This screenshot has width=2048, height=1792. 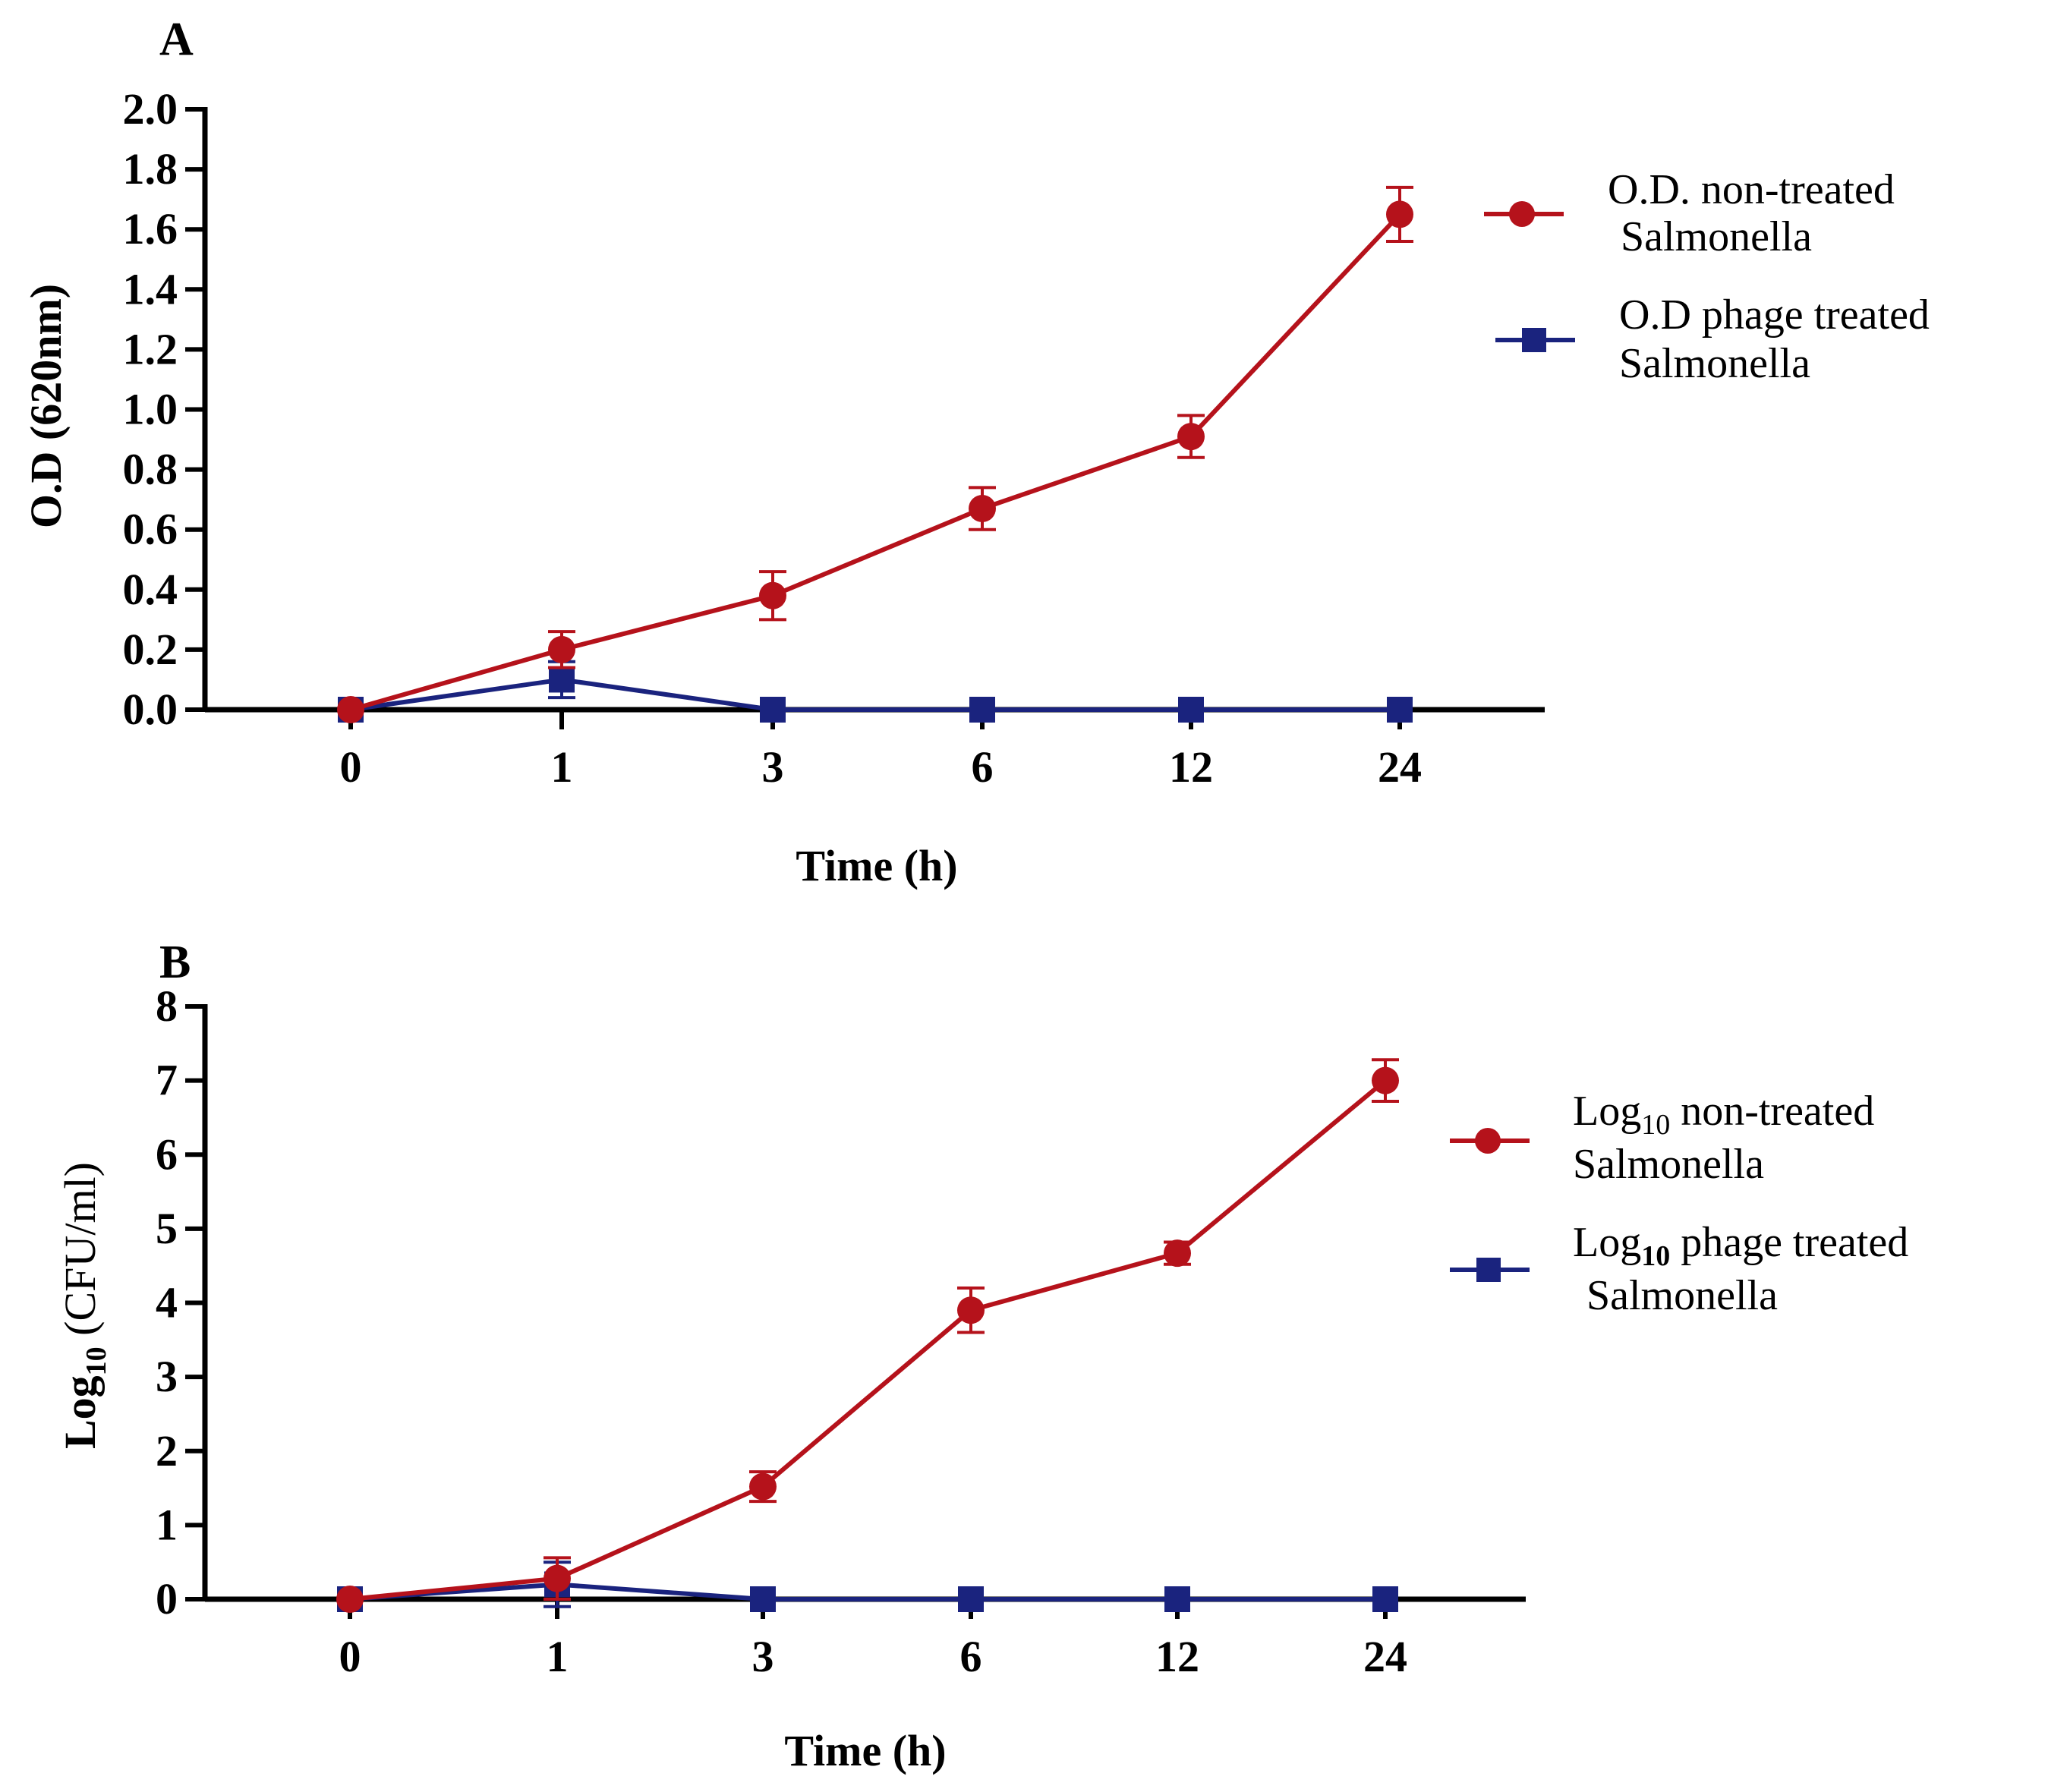 What do you see at coordinates (867, 1591) in the screenshot?
I see `panel-b-series-line-phage-treated` at bounding box center [867, 1591].